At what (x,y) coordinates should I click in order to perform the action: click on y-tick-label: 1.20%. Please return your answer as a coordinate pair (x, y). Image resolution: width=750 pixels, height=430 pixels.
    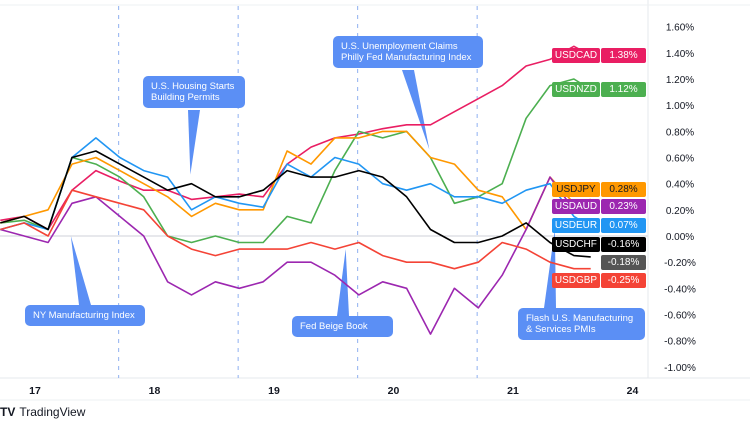
    Looking at the image, I should click on (680, 80).